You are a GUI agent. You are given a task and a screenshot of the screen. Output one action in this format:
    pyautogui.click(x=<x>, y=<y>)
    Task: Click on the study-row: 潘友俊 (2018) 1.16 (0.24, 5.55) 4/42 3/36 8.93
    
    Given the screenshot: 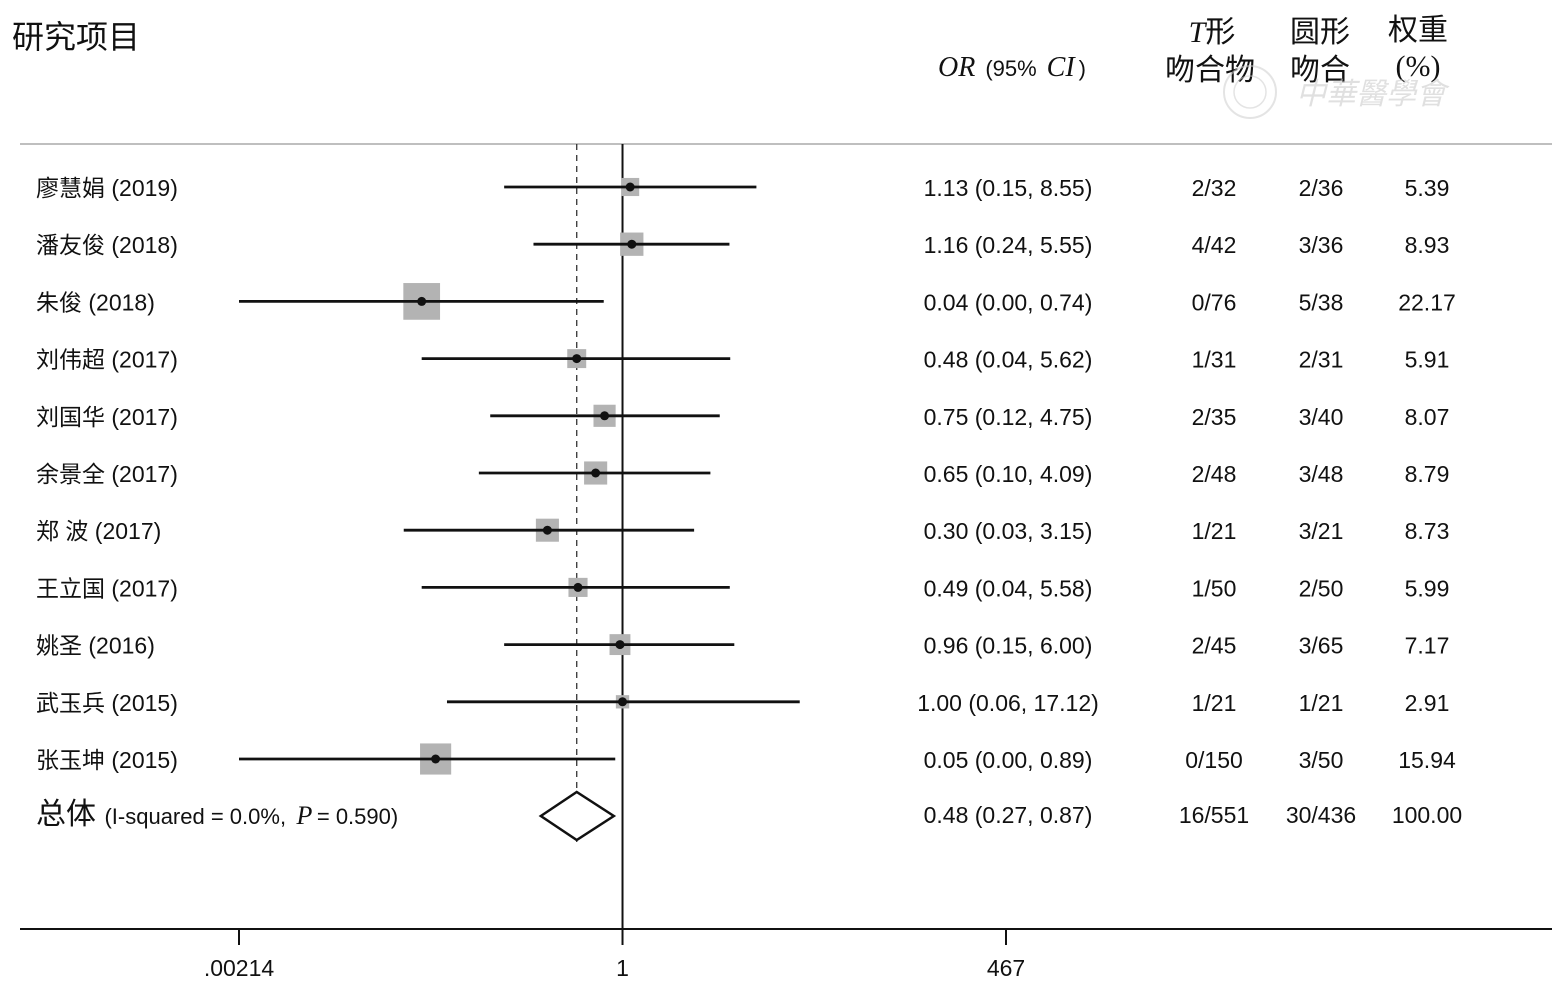 What is the action you would take?
    pyautogui.click(x=742, y=245)
    